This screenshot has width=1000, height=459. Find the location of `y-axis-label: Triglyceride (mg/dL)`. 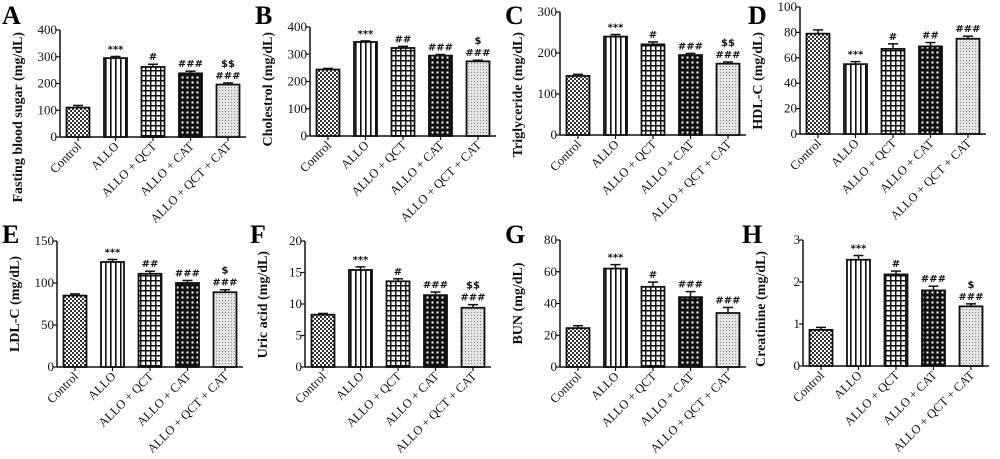

y-axis-label: Triglyceride (mg/dL) is located at coordinates (518, 95).